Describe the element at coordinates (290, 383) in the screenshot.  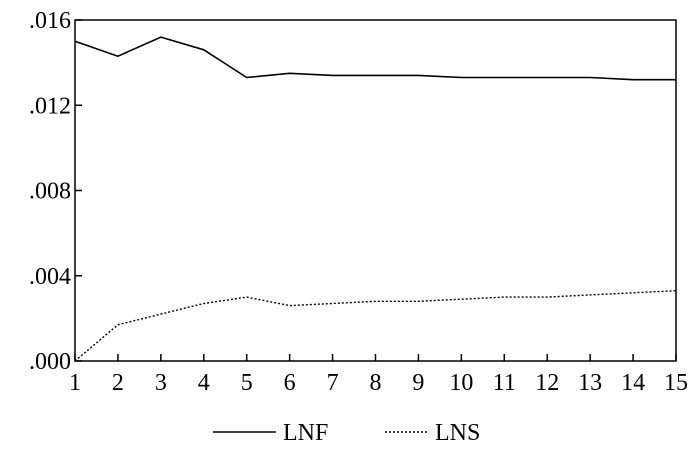
I see `x-tick-label: 6` at that location.